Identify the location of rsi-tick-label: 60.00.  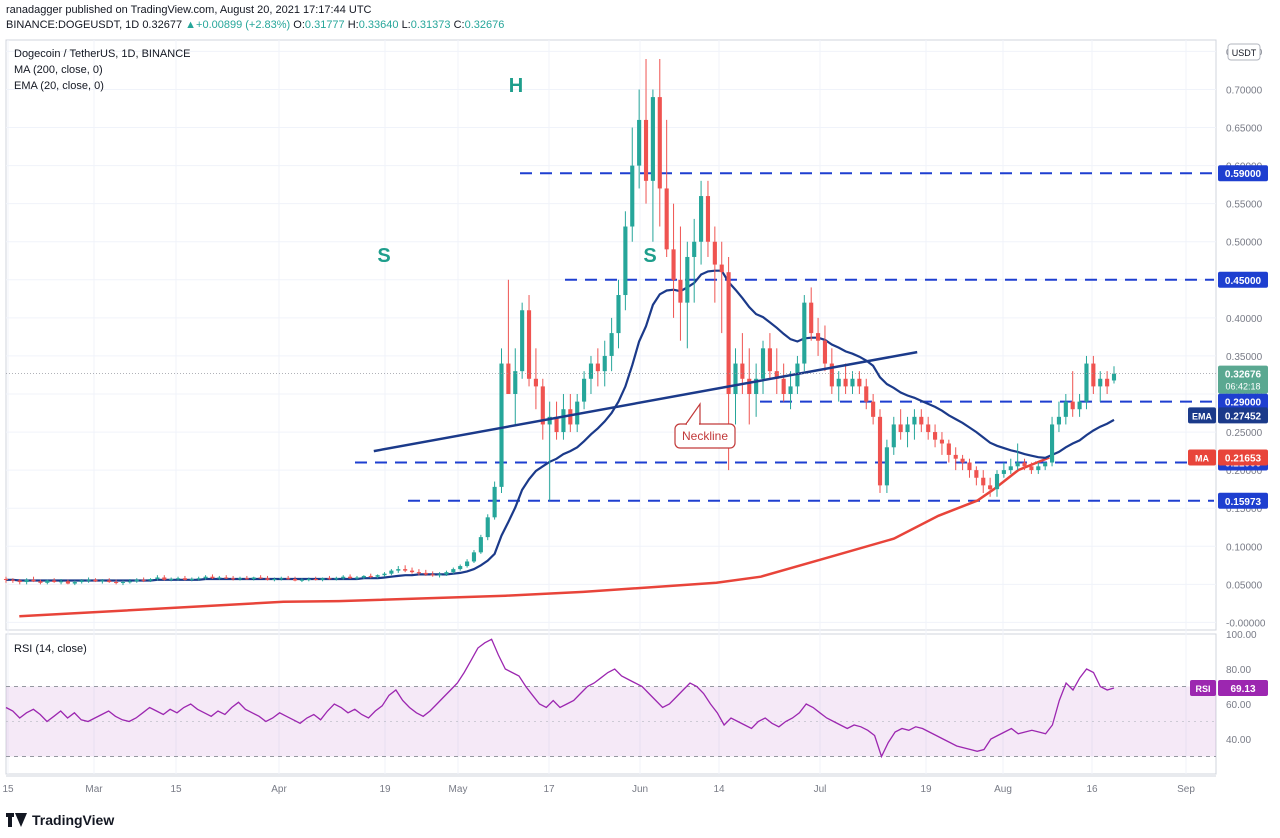
(1238, 705).